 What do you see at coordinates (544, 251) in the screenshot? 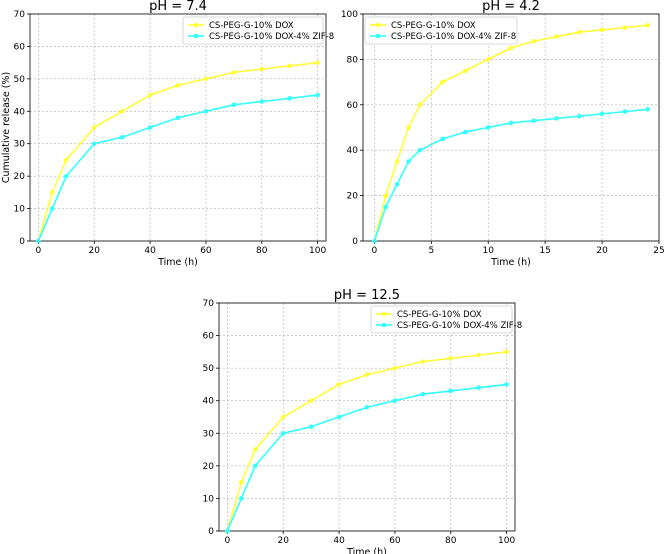
I see `x-tick-label: 15` at bounding box center [544, 251].